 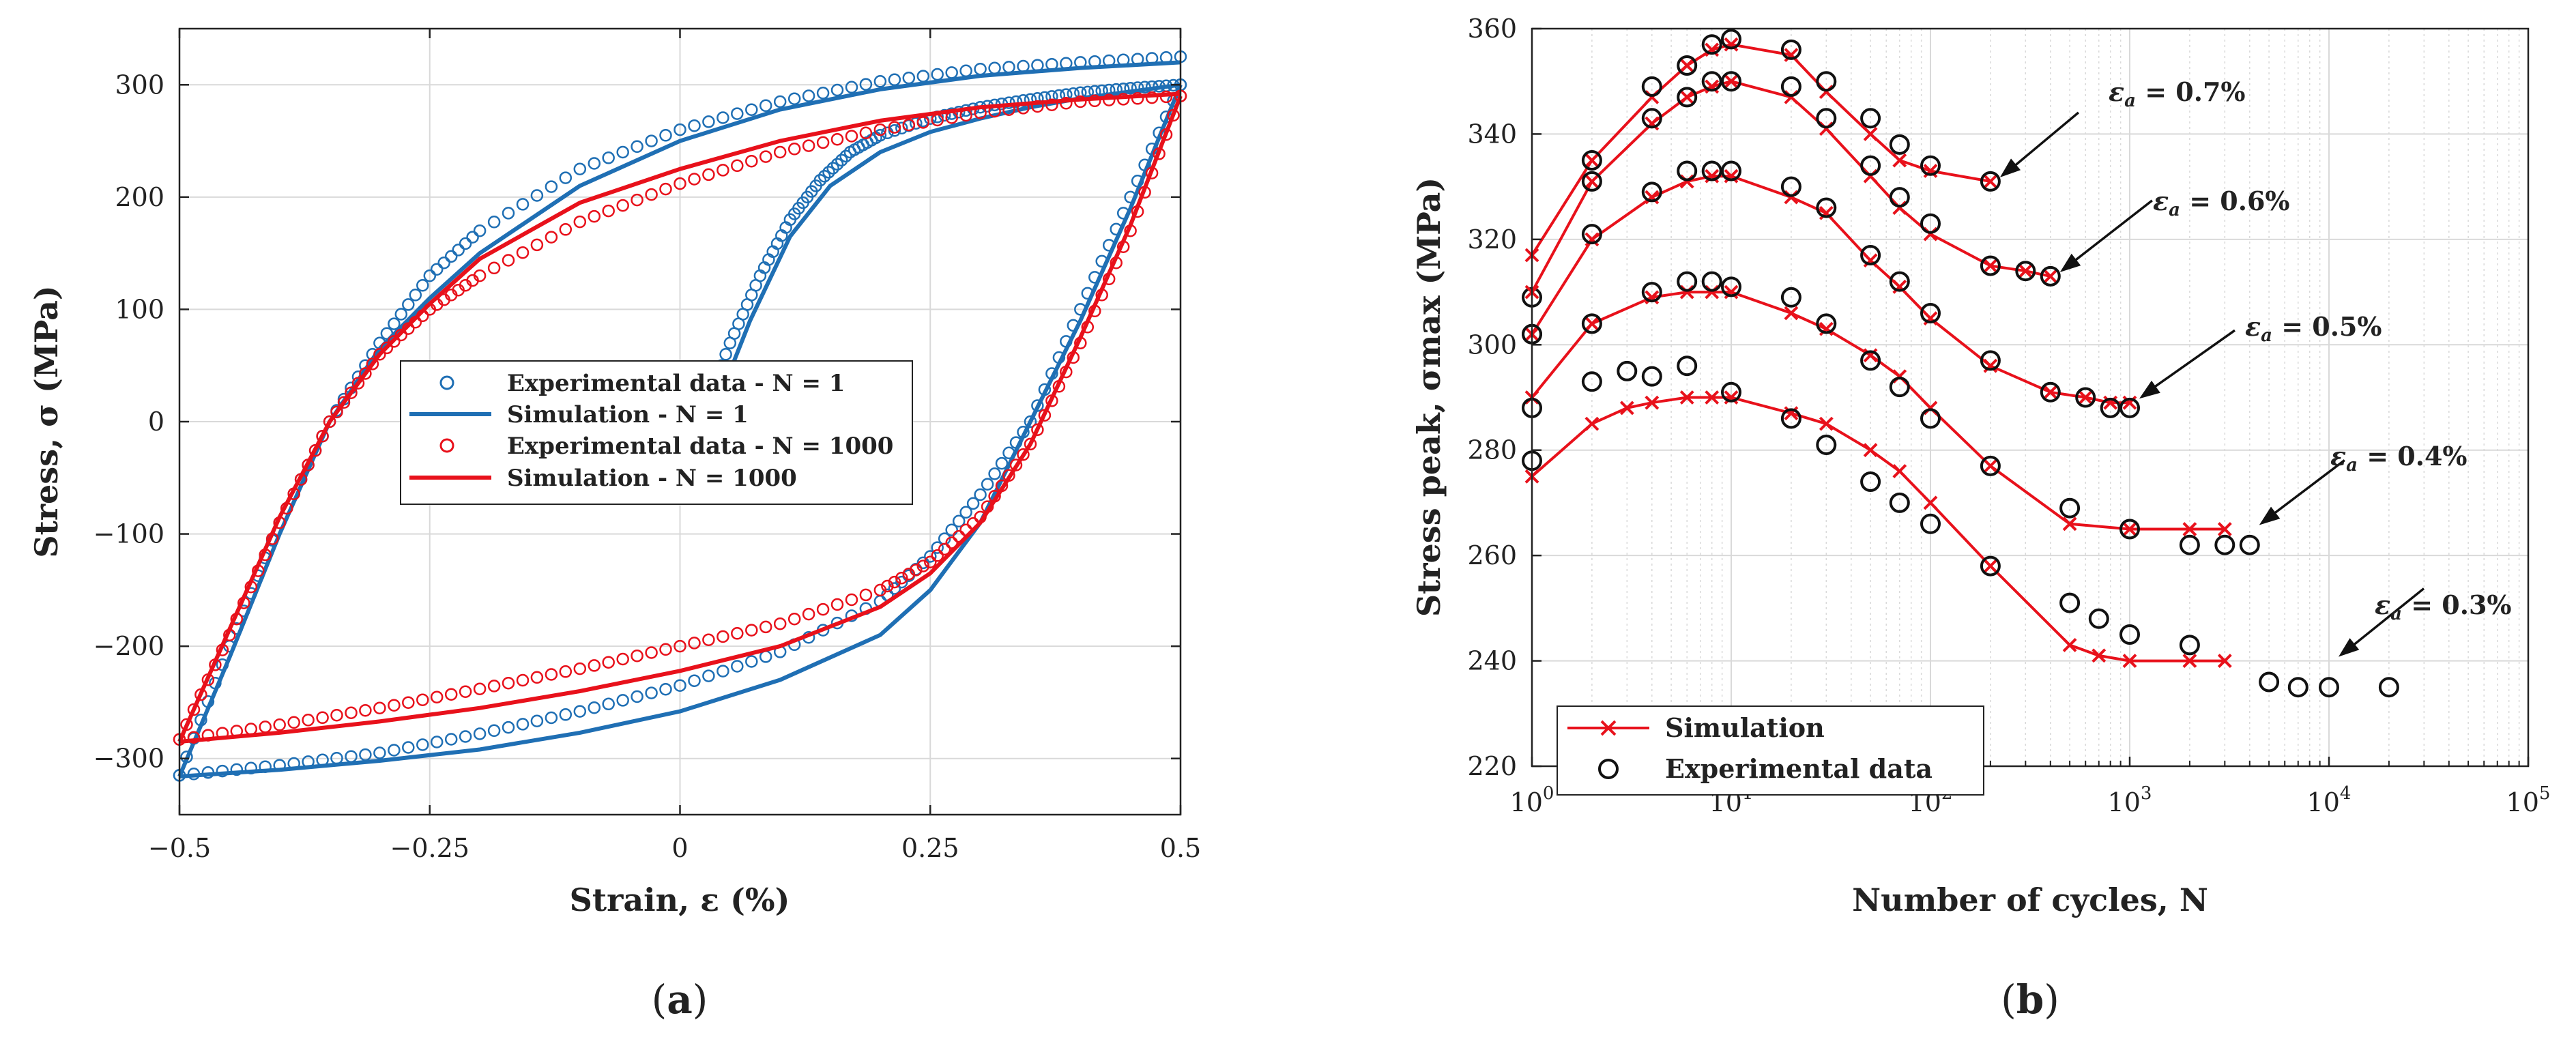 I want to click on chart-a-ylabel-text: Stress, σ (MPa), so click(x=46, y=421).